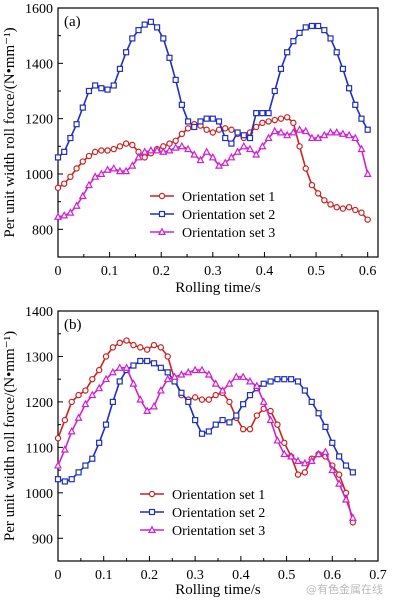 The width and height of the screenshot is (400, 600). Describe the element at coordinates (72, 22) in the screenshot. I see `panel-label: (a)` at that location.